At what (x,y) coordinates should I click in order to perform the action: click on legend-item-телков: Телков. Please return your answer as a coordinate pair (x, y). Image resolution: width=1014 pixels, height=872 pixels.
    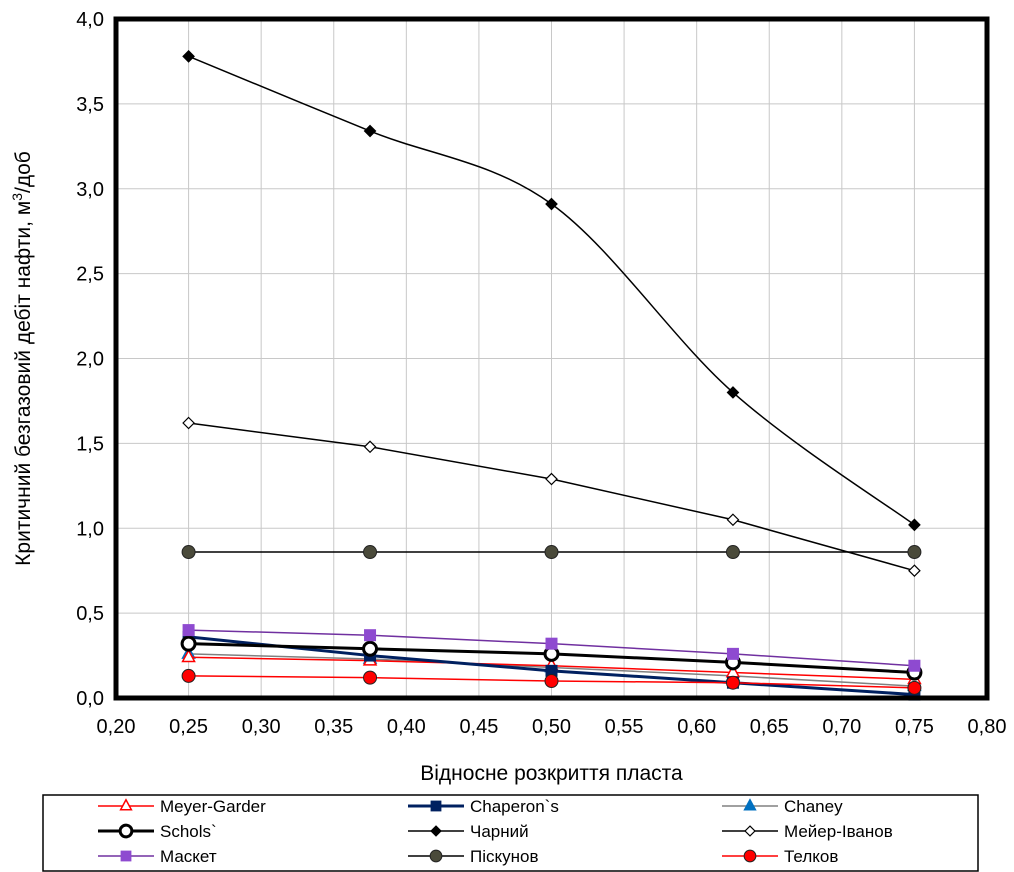
    Looking at the image, I should click on (780, 856).